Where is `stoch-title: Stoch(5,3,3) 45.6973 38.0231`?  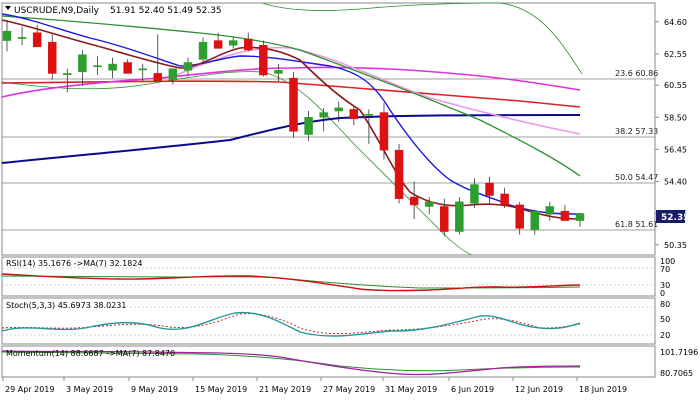 stoch-title: Stoch(5,3,3) 45.6973 38.0231 is located at coordinates (66, 305).